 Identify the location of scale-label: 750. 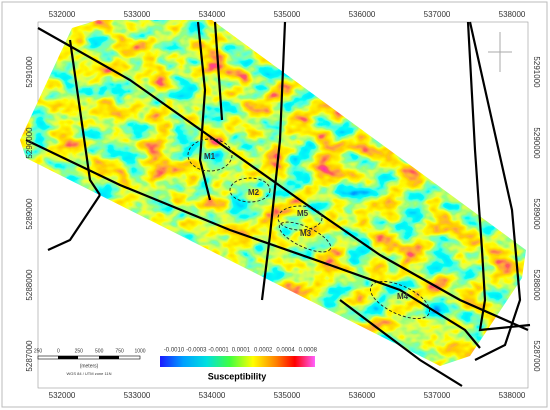
(119, 351).